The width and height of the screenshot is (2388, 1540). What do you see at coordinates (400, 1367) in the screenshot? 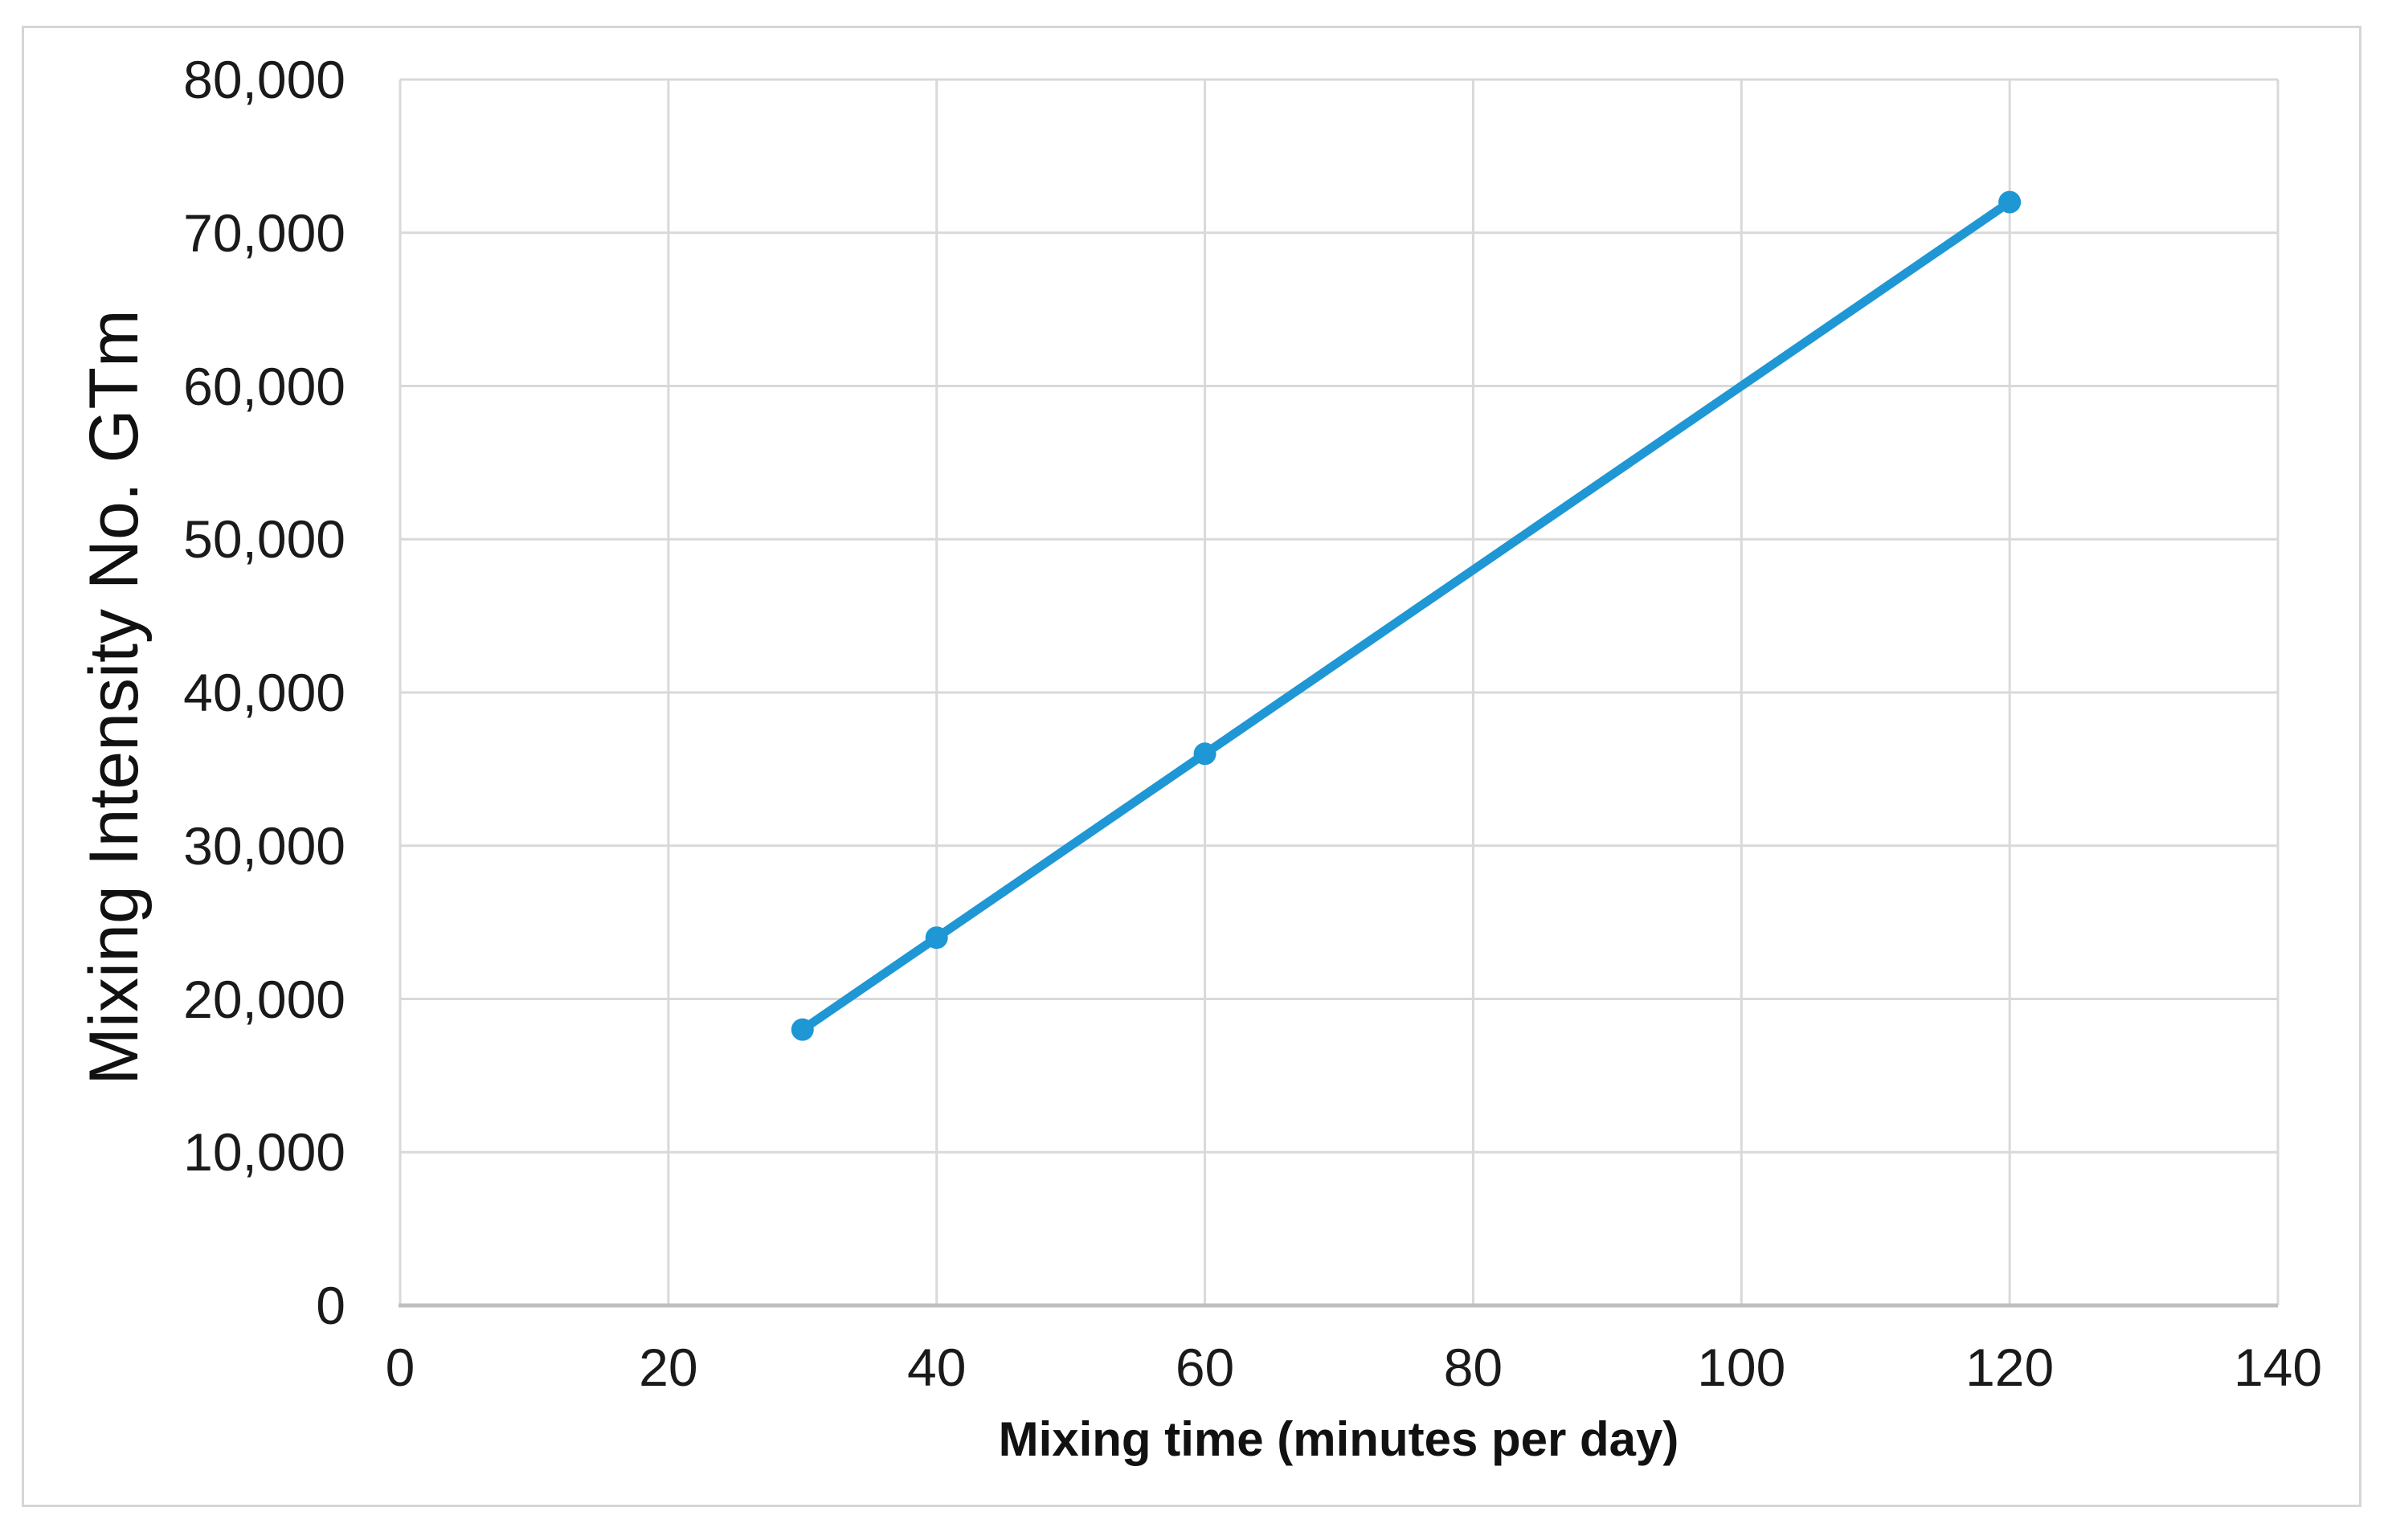
I see `x-axis-tick-label: 0` at bounding box center [400, 1367].